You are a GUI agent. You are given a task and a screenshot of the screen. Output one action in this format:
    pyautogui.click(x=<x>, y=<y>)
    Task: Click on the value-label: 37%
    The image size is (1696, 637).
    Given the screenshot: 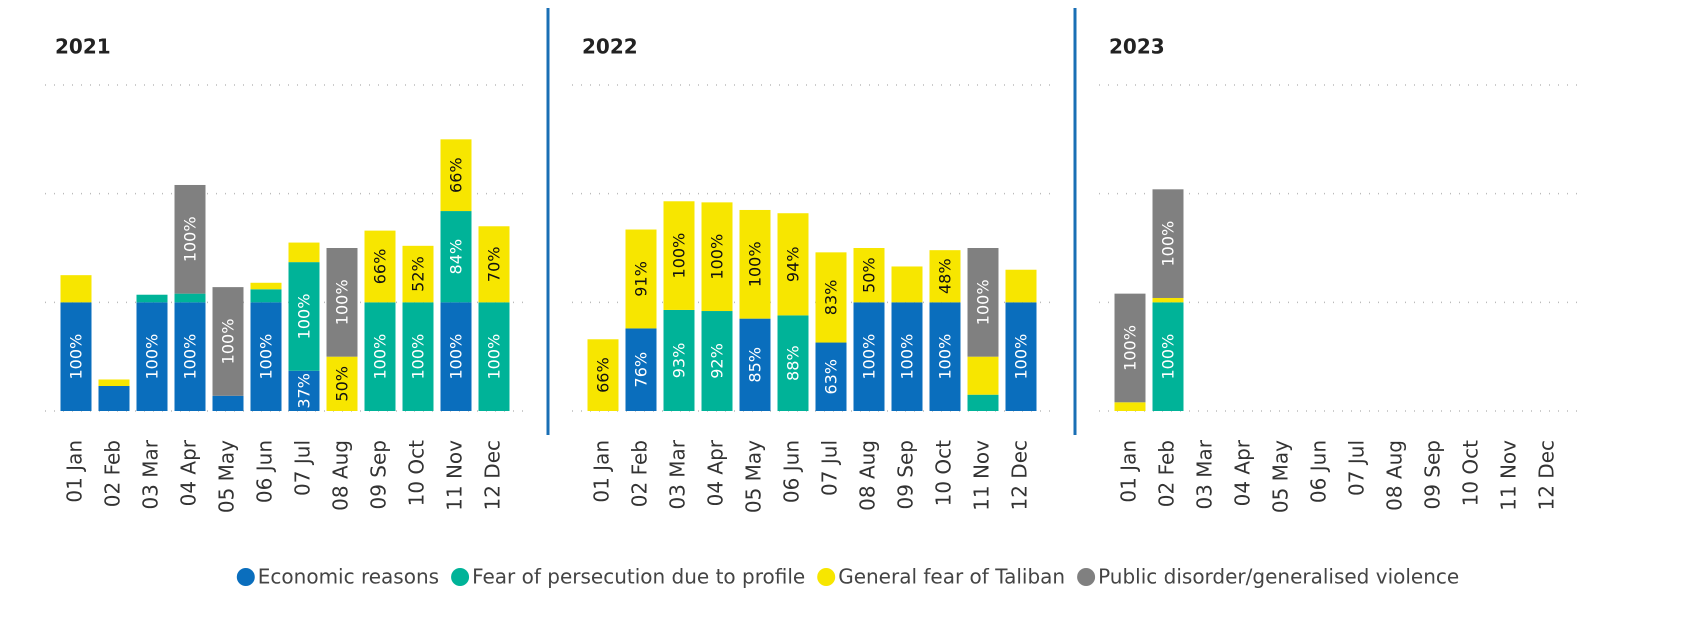 What is the action you would take?
    pyautogui.click(x=304, y=391)
    